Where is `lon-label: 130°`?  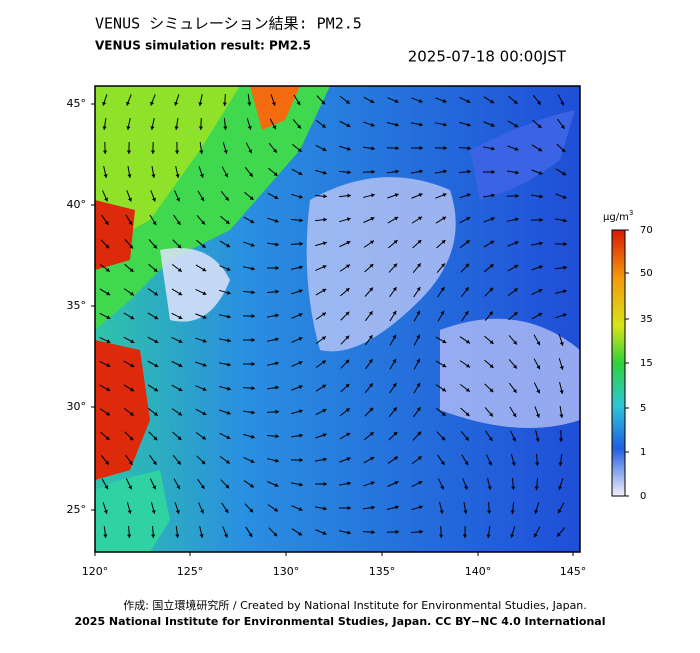 lon-label: 130° is located at coordinates (286, 571).